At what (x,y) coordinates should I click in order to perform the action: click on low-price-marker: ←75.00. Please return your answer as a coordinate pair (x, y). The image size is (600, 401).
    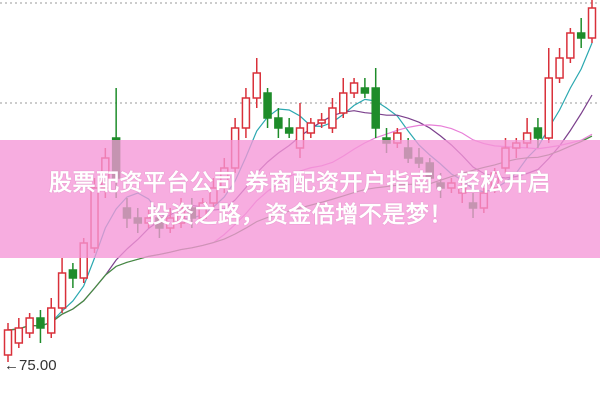
    Looking at the image, I should click on (30, 365).